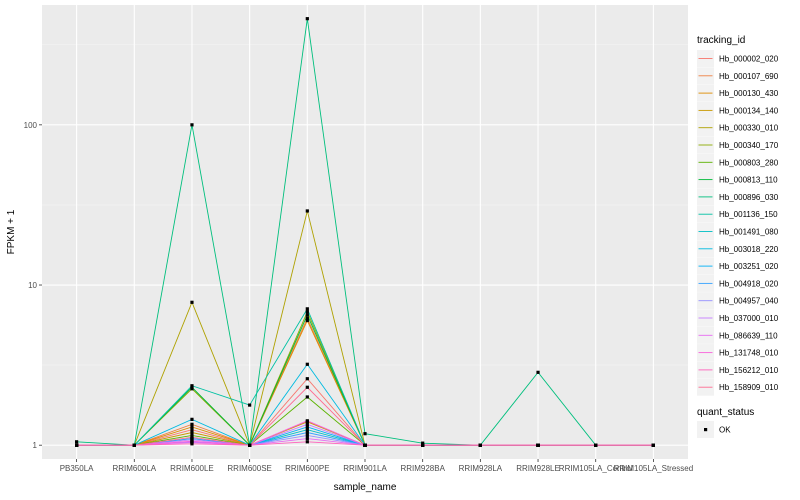 The height and width of the screenshot is (500, 800). Describe the element at coordinates (748, 335) in the screenshot. I see `legend-label: Hb_086639_110` at that location.